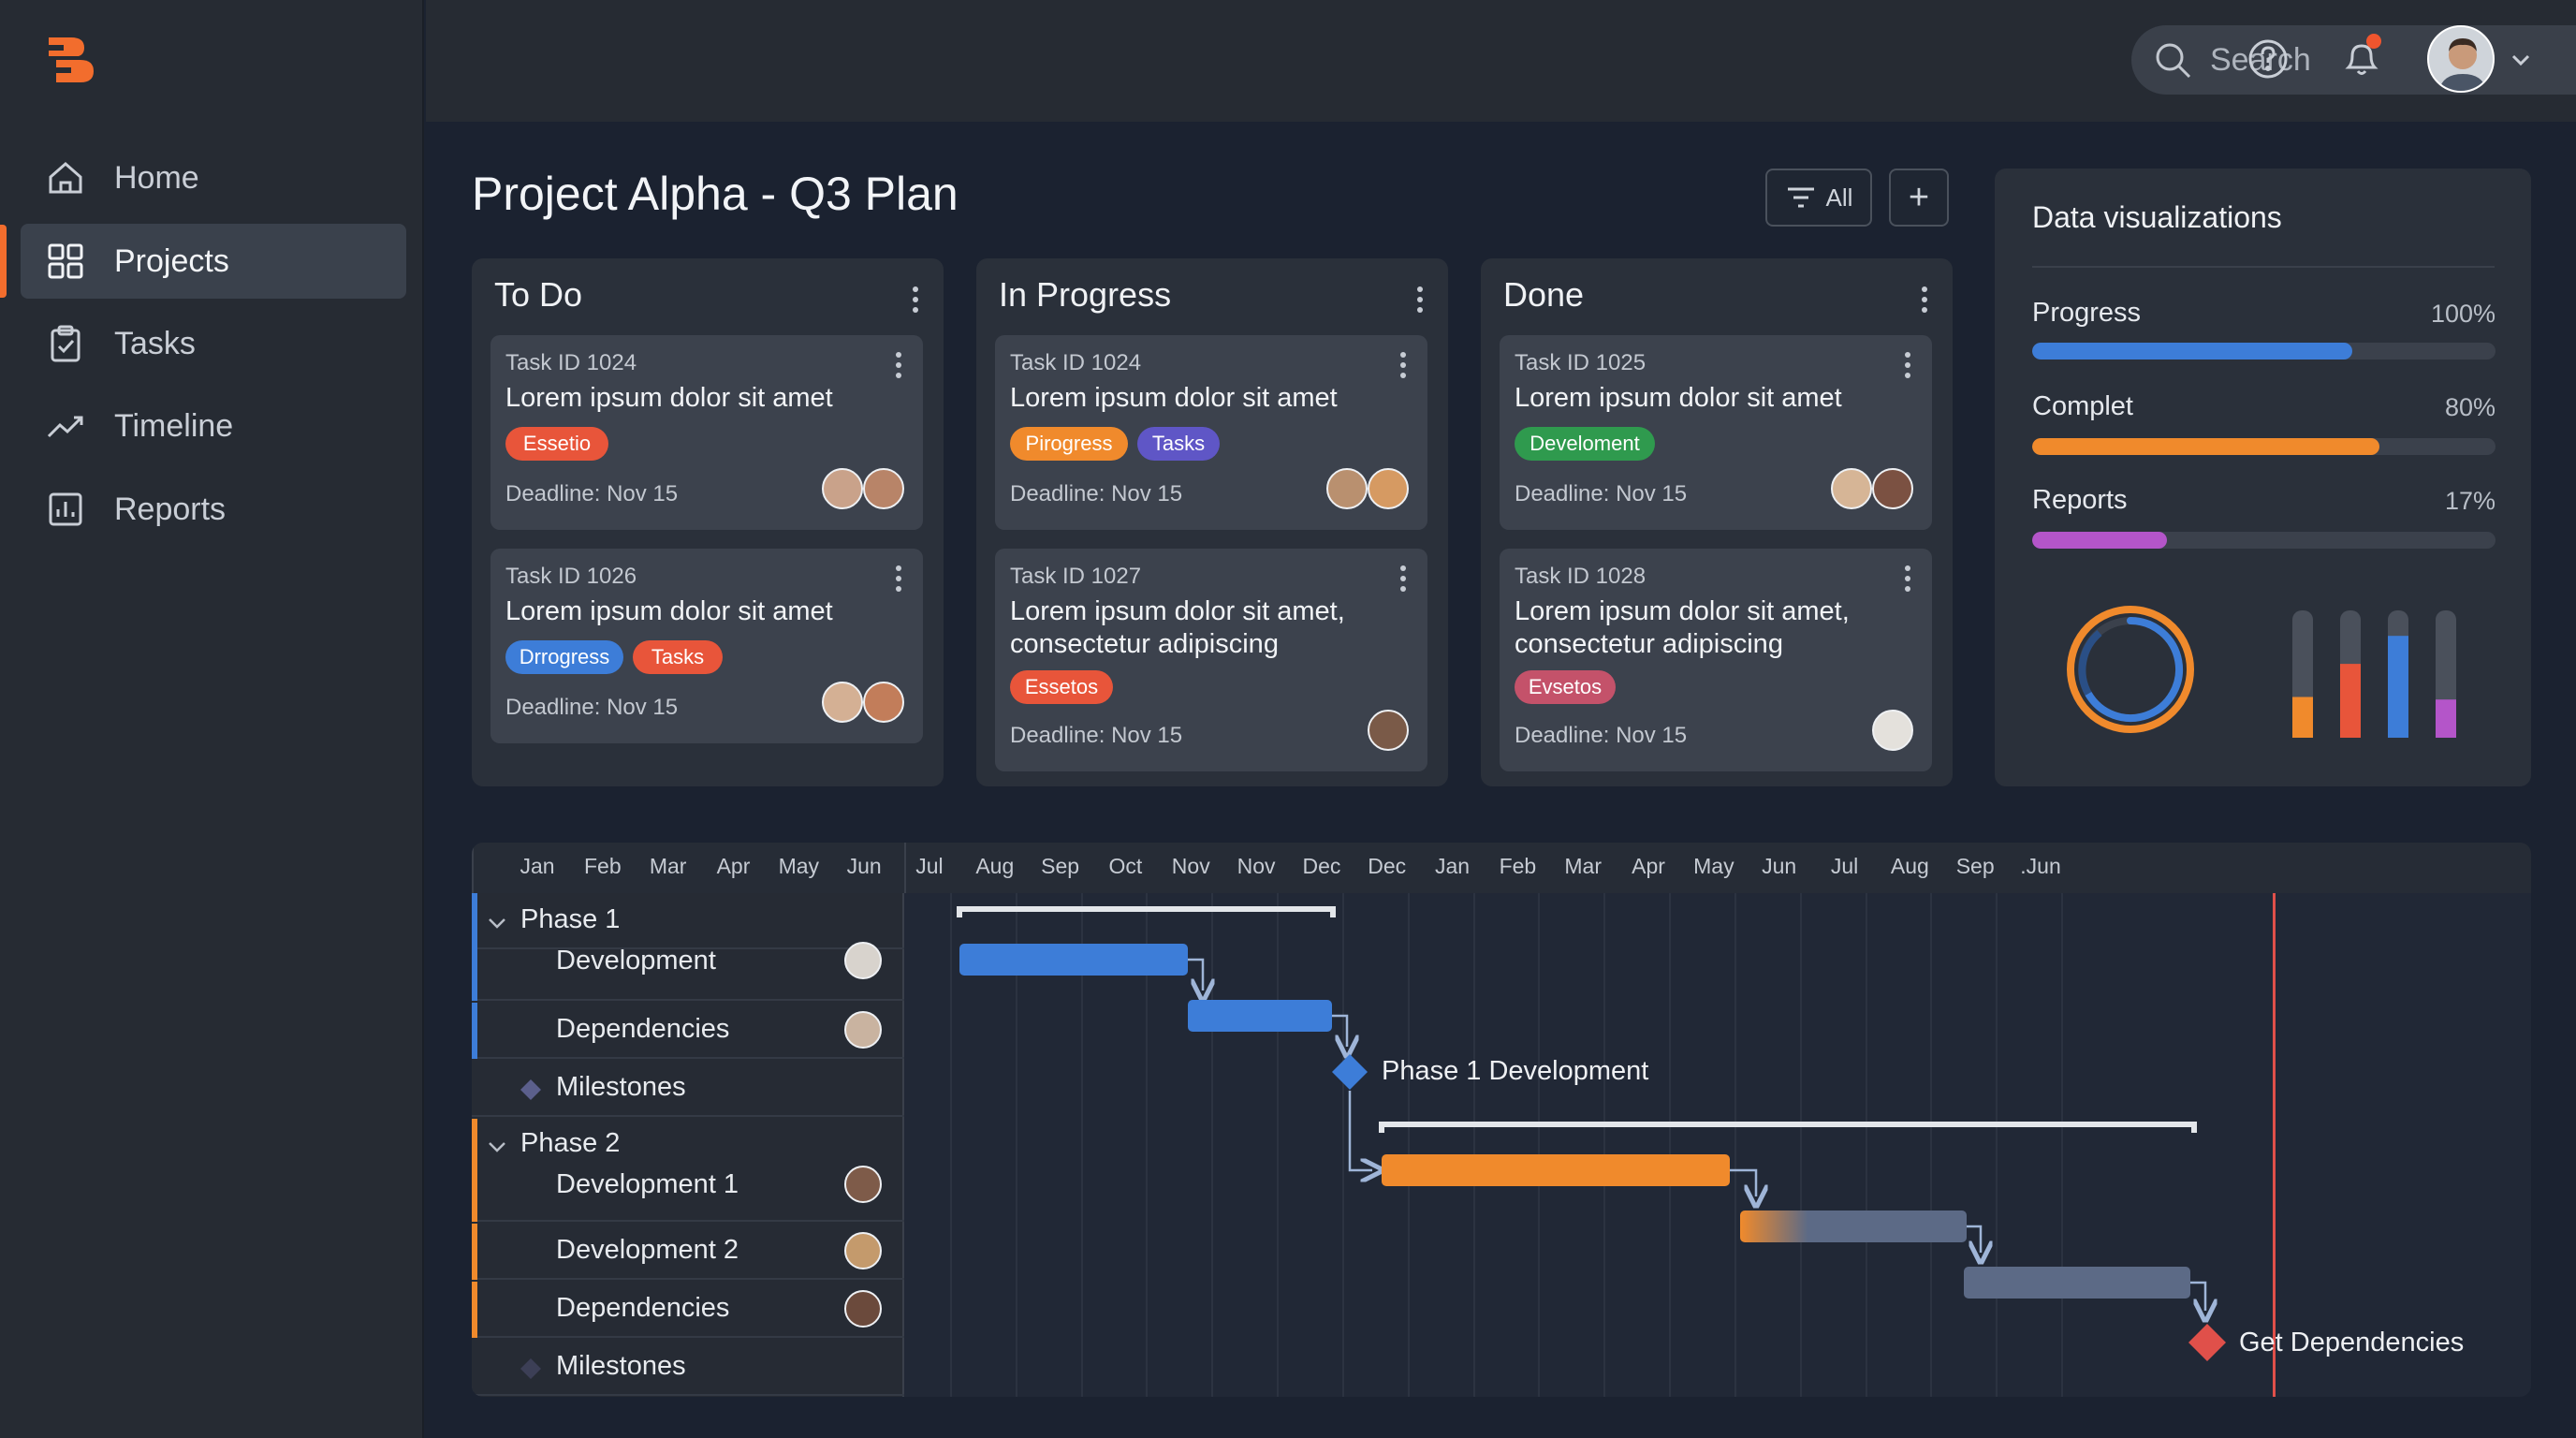  I want to click on task-tag: Drrogress, so click(564, 657).